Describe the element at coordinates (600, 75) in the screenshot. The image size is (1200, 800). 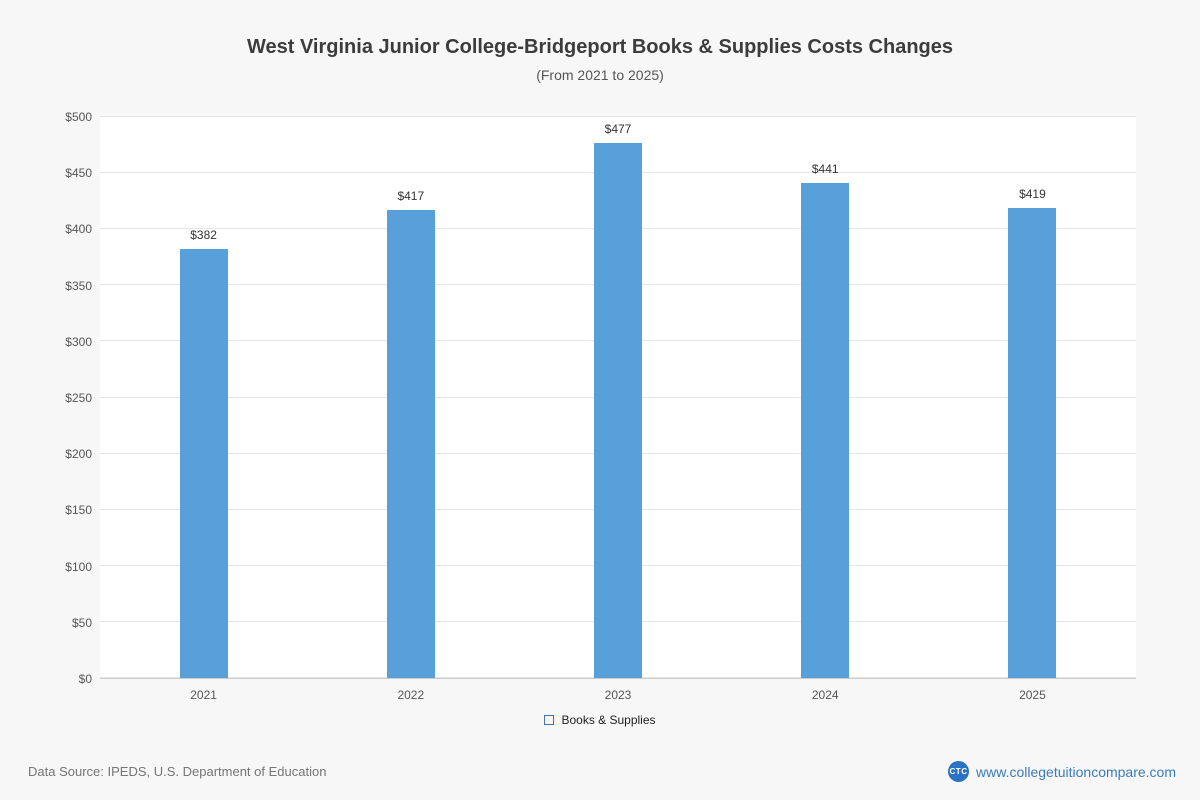
I see `chart-subtitle: (From 2021 to 2025)` at that location.